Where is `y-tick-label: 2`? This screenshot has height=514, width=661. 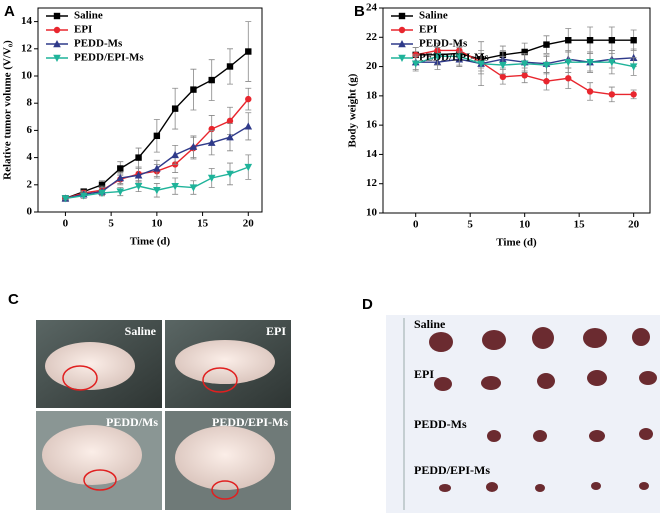
y-tick-label: 2 is located at coordinates (30, 184).